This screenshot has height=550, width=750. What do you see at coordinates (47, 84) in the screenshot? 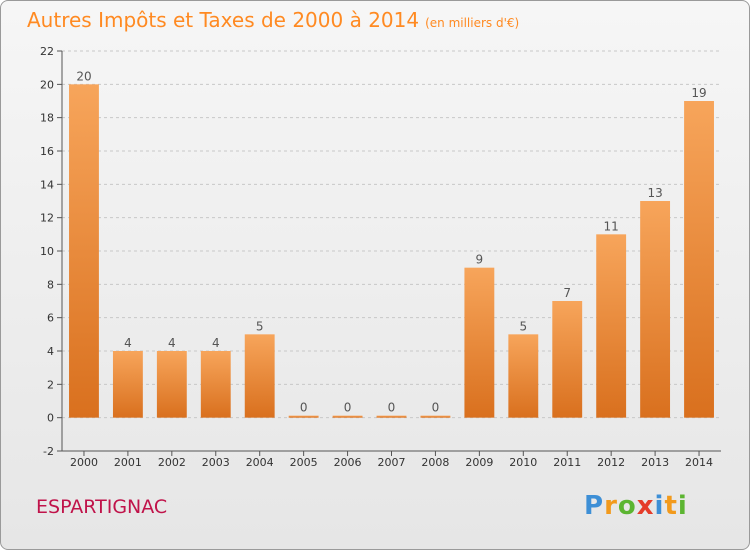
I see `y-tick-label: 20` at bounding box center [47, 84].